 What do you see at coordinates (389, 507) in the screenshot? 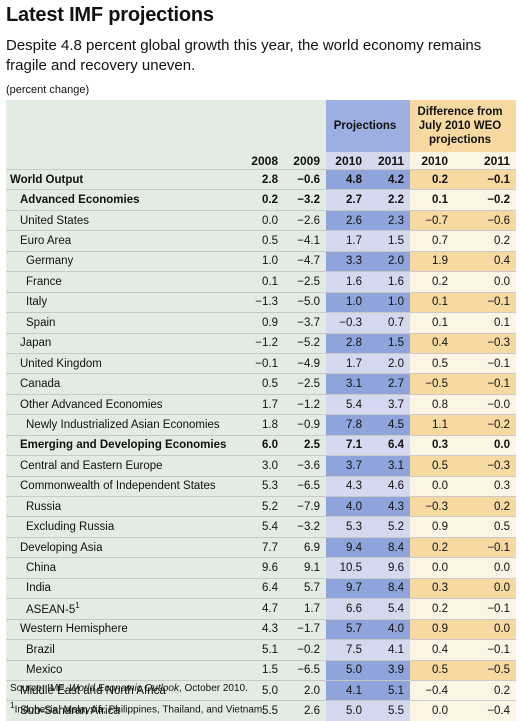
I see `cell-proj-2011: 4.3` at bounding box center [389, 507].